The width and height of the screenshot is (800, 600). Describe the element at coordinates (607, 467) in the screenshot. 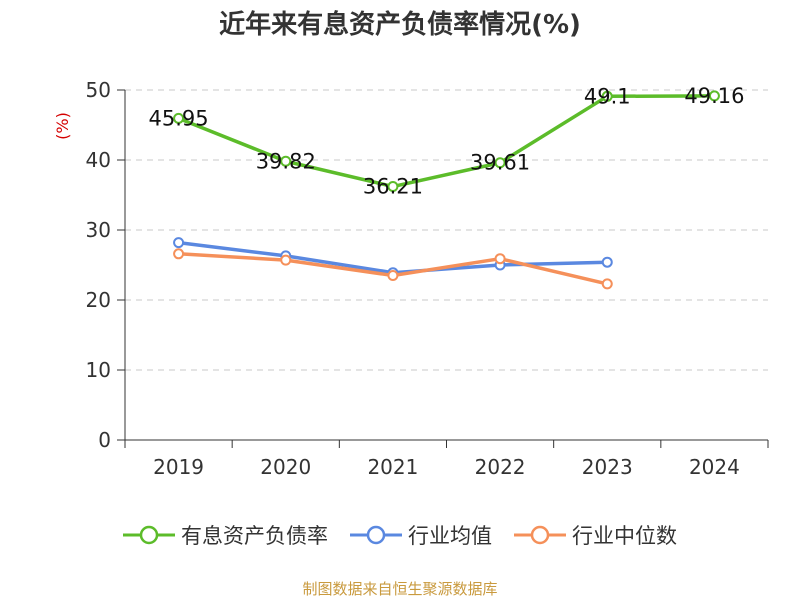

I see `x-tick-label: 2023` at that location.